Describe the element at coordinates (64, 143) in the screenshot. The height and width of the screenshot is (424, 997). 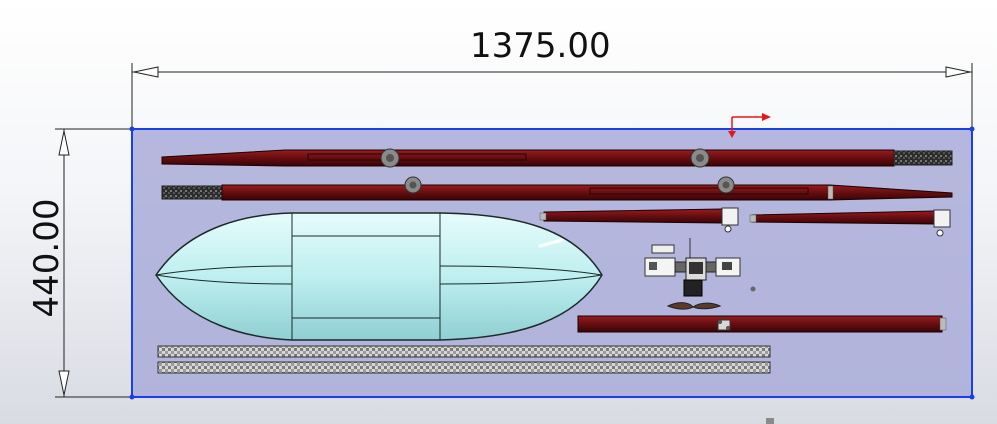
I see `arrowhead-top-icon` at that location.